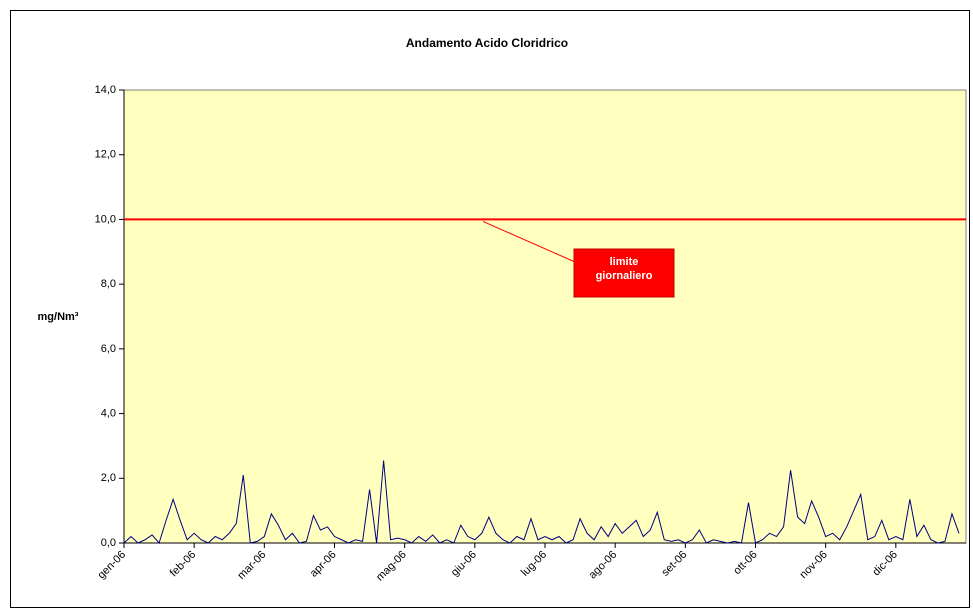 This screenshot has height=609, width=973. I want to click on y-tick-label: 8,0, so click(108, 284).